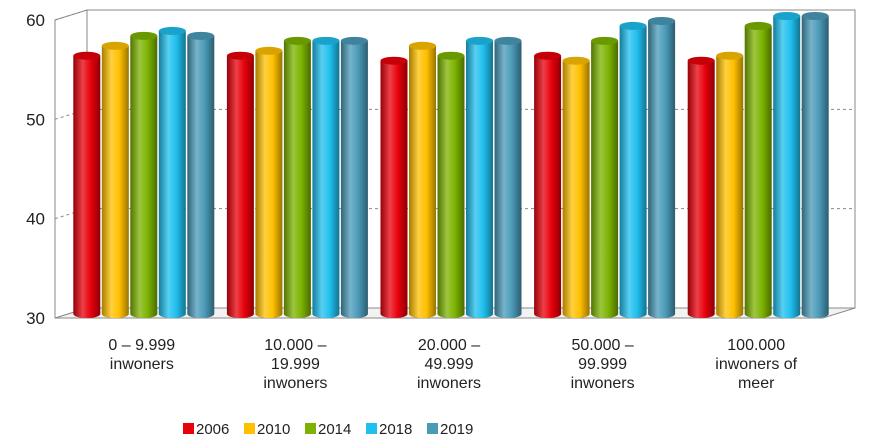 The width and height of the screenshot is (871, 441). Describe the element at coordinates (273, 429) in the screenshot. I see `legend-label: 2010` at that location.